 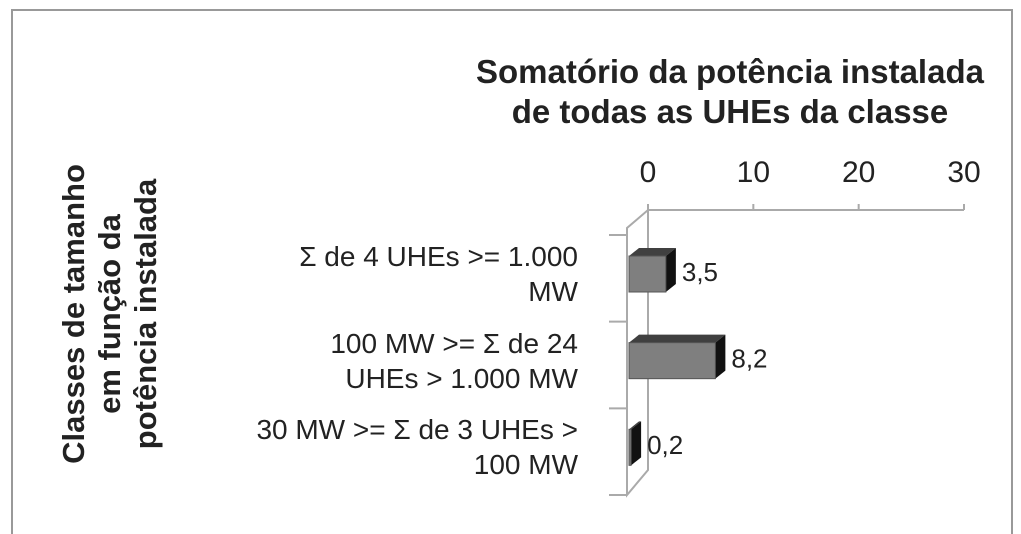 What do you see at coordinates (700, 272) in the screenshot?
I see `data-label: 3,5` at bounding box center [700, 272].